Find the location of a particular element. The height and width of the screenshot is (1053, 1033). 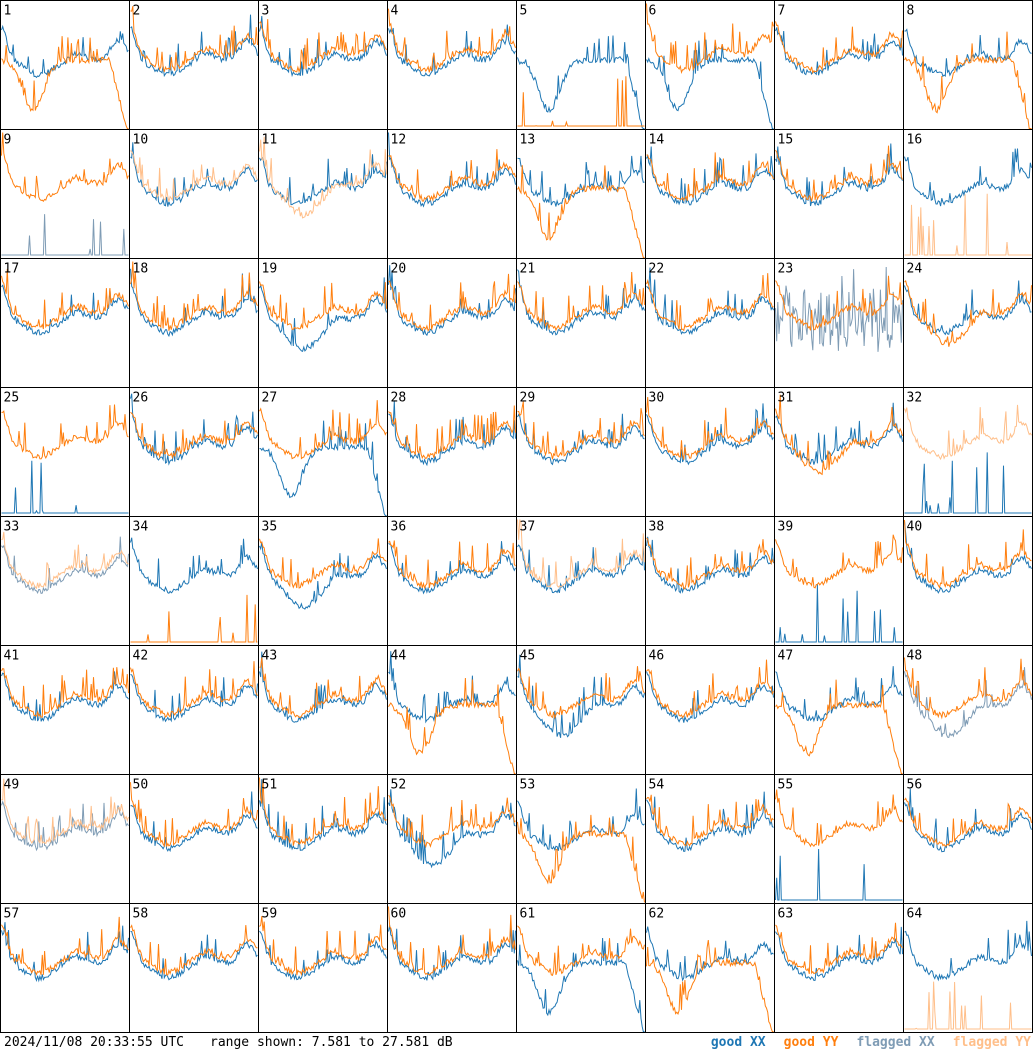

panel-24: 24 is located at coordinates (968, 323).